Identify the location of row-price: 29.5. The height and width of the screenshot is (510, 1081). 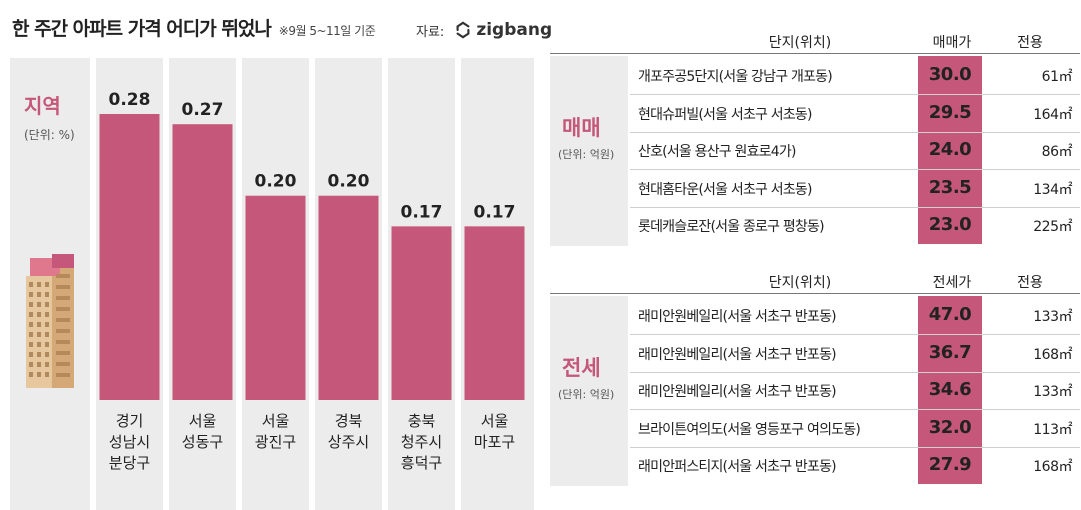
(950, 112).